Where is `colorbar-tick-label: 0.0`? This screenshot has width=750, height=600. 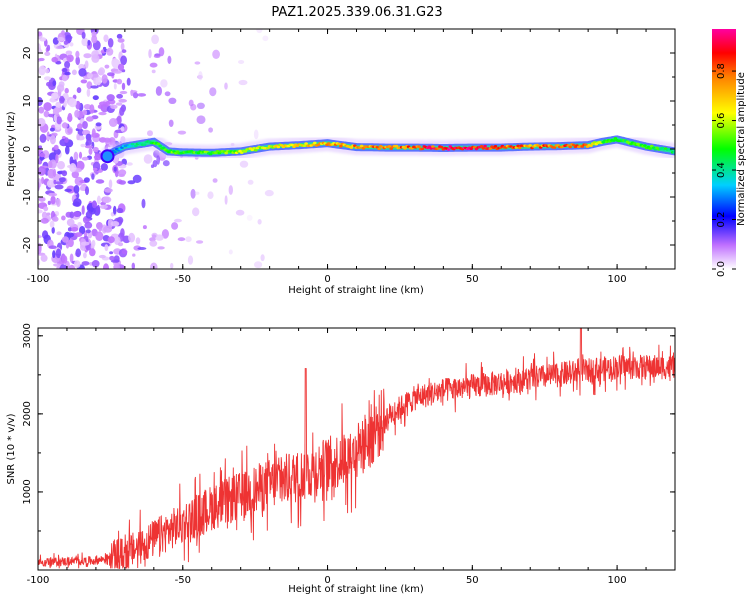 colorbar-tick-label: 0.0 is located at coordinates (721, 269).